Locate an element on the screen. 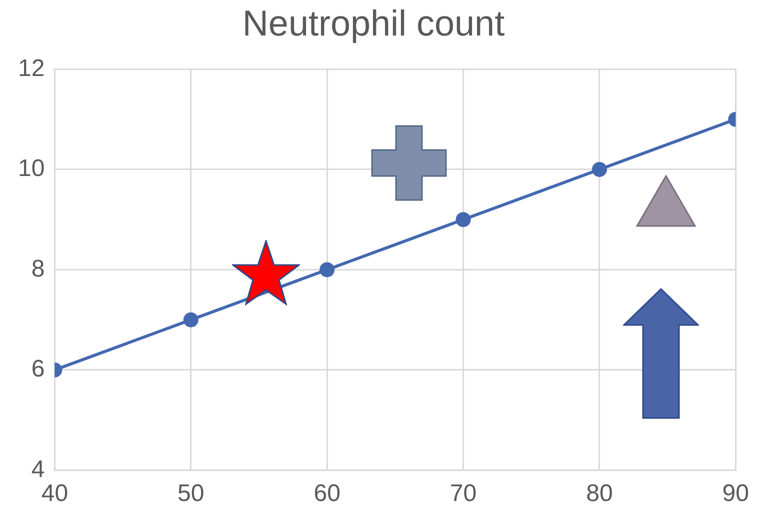 The width and height of the screenshot is (759, 519). y-tick-label: 6 is located at coordinates (38, 369).